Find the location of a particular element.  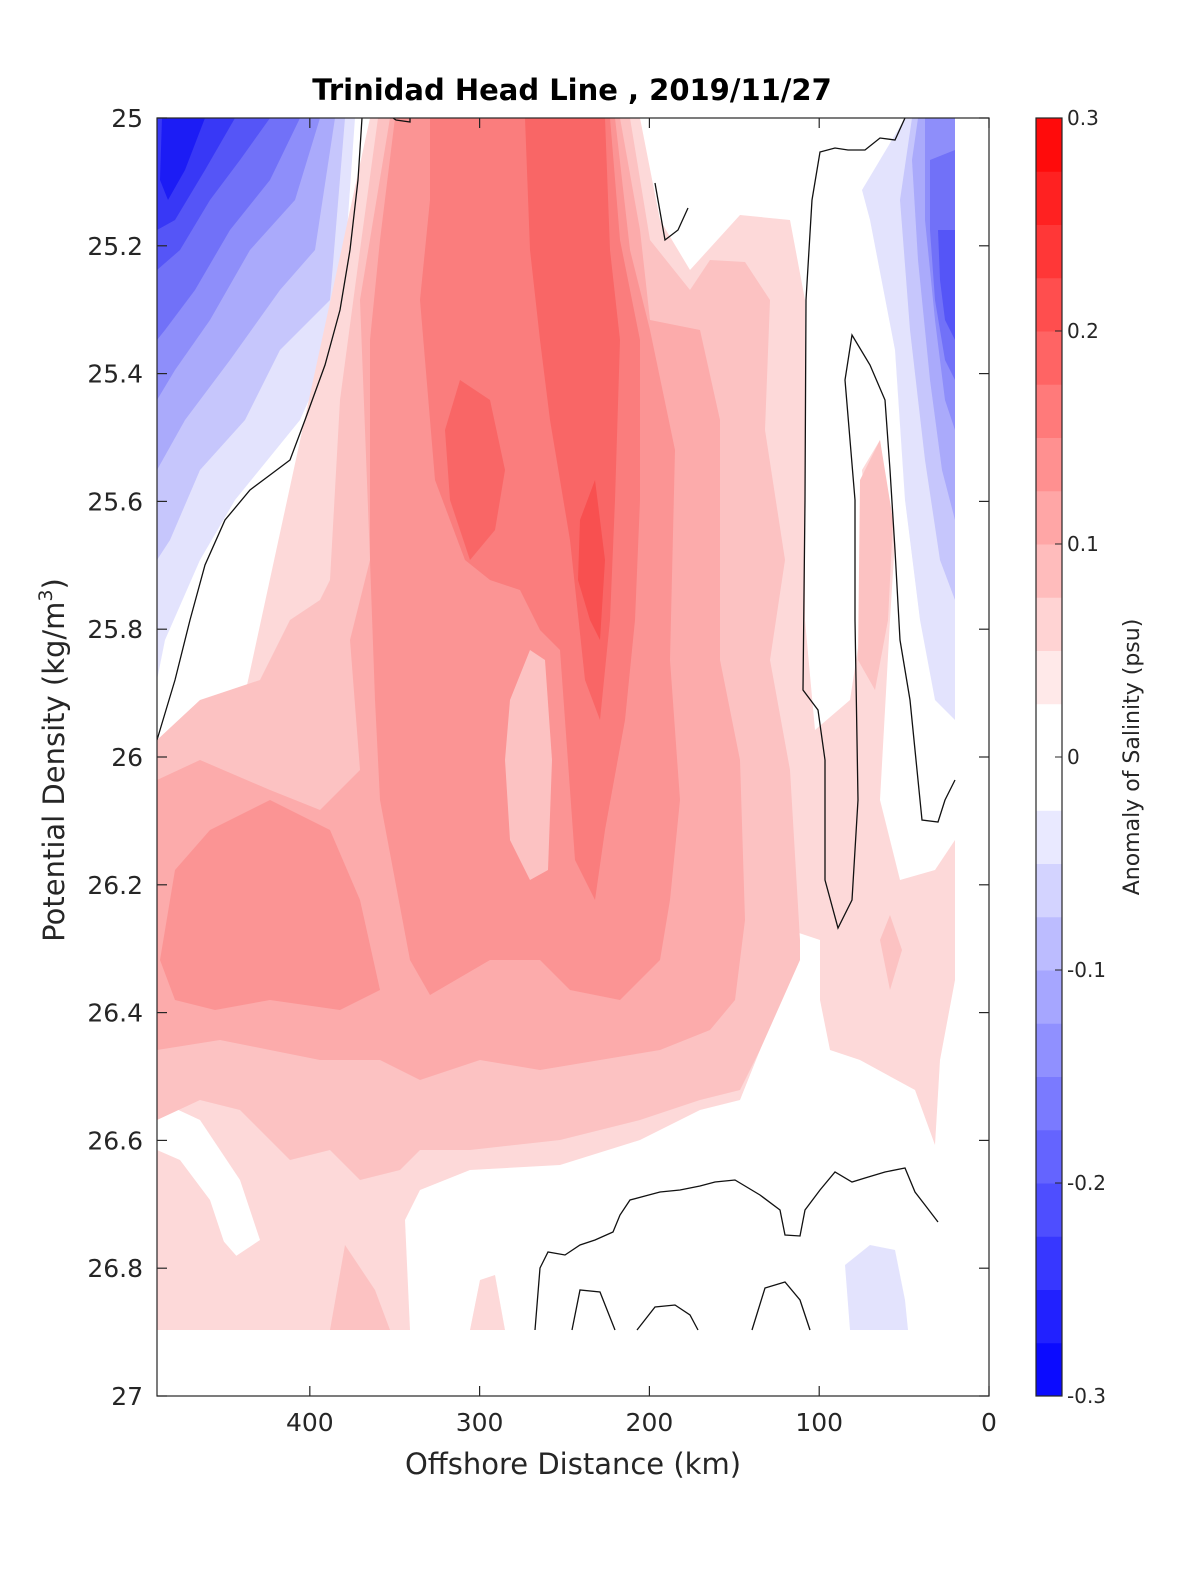

y-tick-label: 25 is located at coordinates (127, 118).